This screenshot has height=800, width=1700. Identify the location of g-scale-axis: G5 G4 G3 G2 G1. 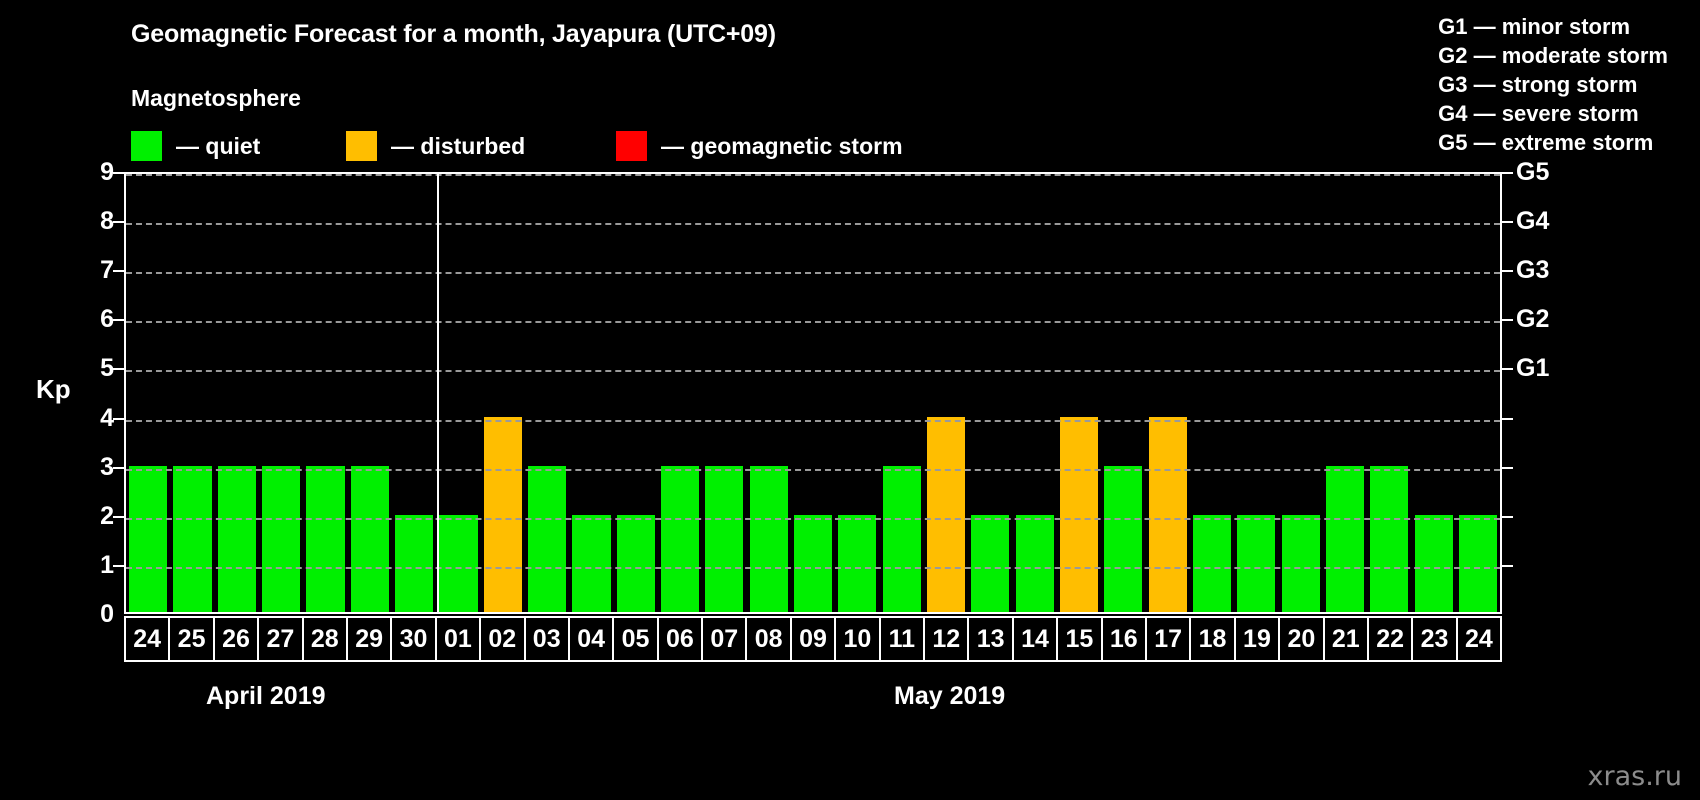
(1551, 387).